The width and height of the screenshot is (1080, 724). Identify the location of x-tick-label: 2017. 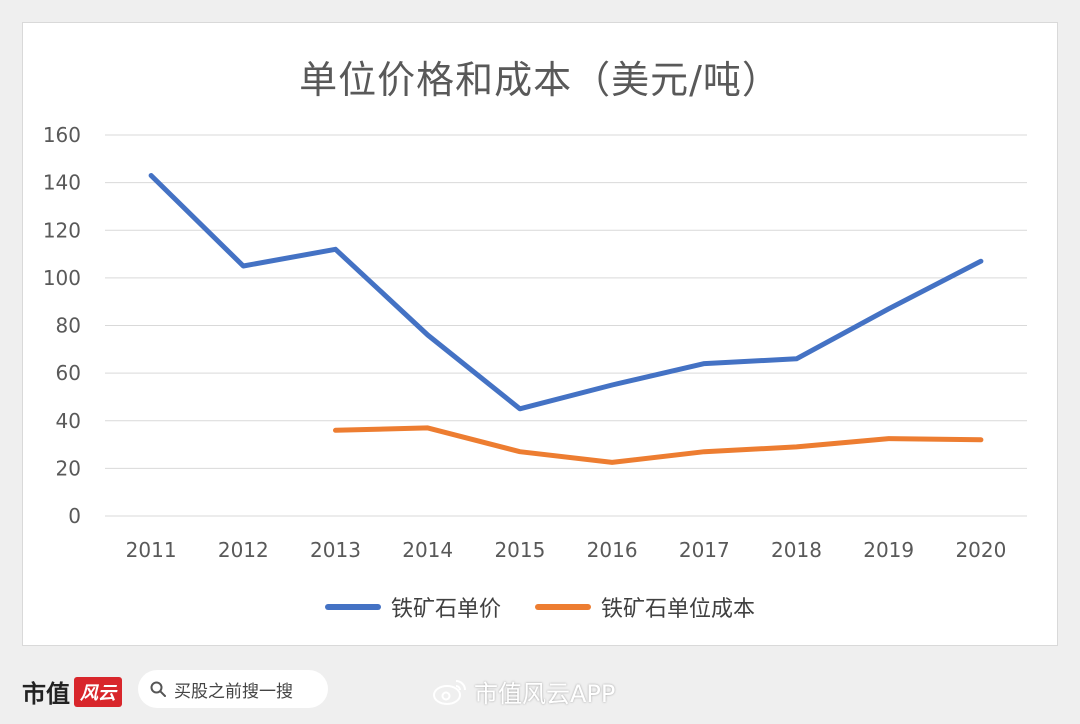
(704, 550).